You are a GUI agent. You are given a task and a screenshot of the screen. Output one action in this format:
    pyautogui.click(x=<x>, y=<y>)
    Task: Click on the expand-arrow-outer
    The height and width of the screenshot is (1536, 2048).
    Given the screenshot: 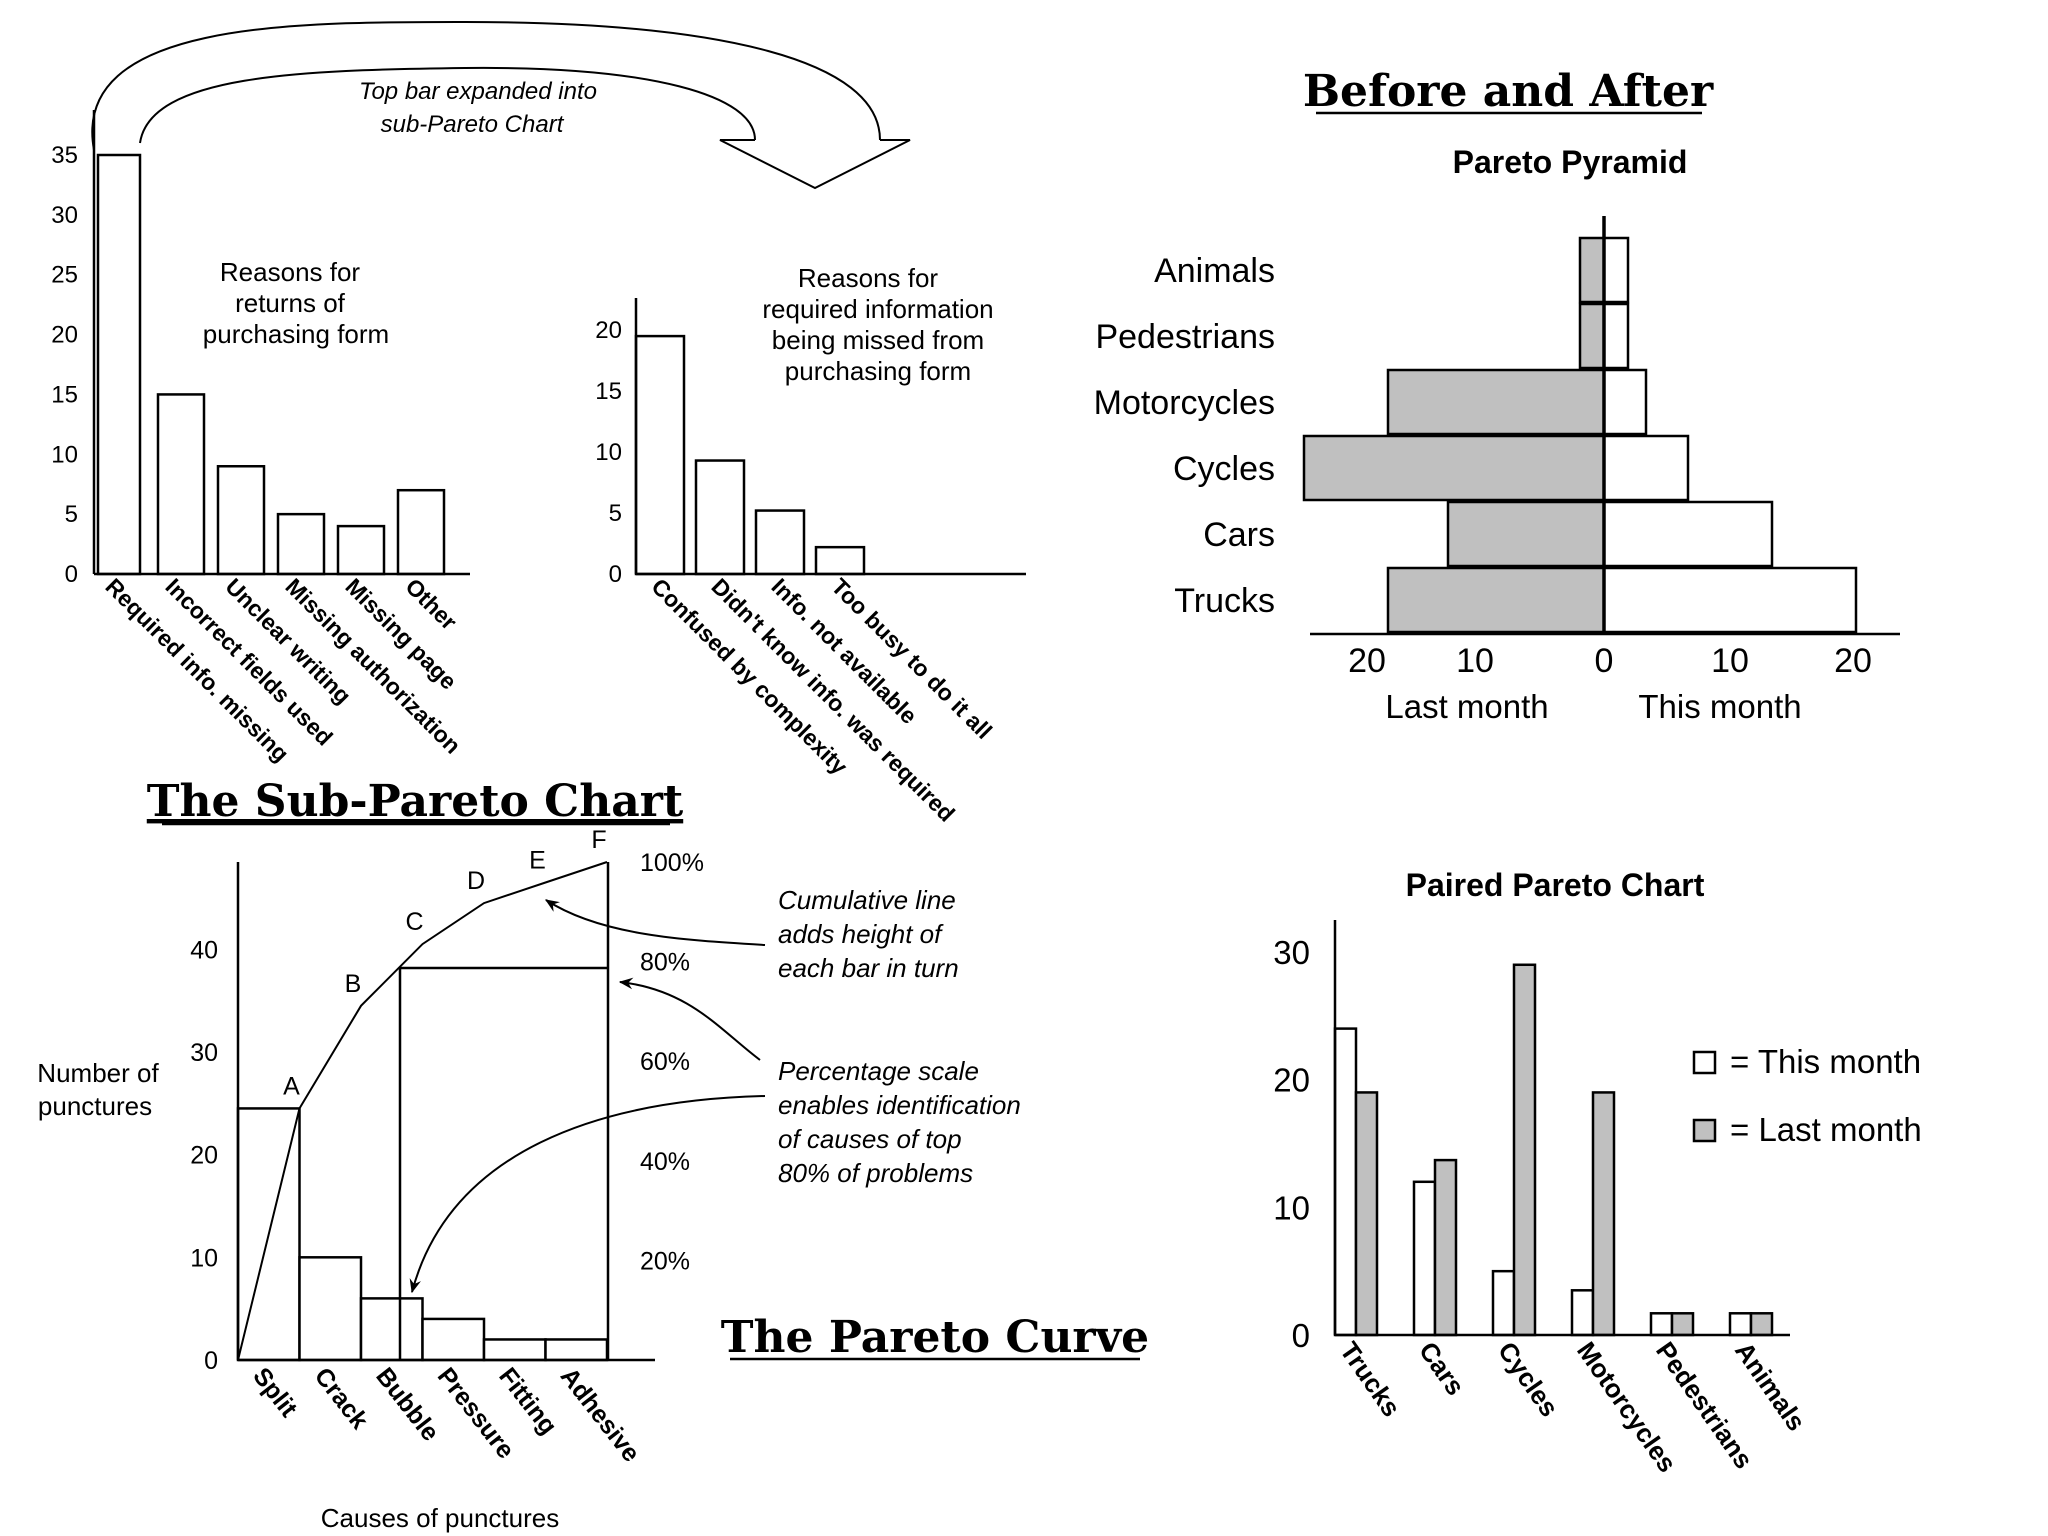 What is the action you would take?
    pyautogui.click(x=486, y=85)
    